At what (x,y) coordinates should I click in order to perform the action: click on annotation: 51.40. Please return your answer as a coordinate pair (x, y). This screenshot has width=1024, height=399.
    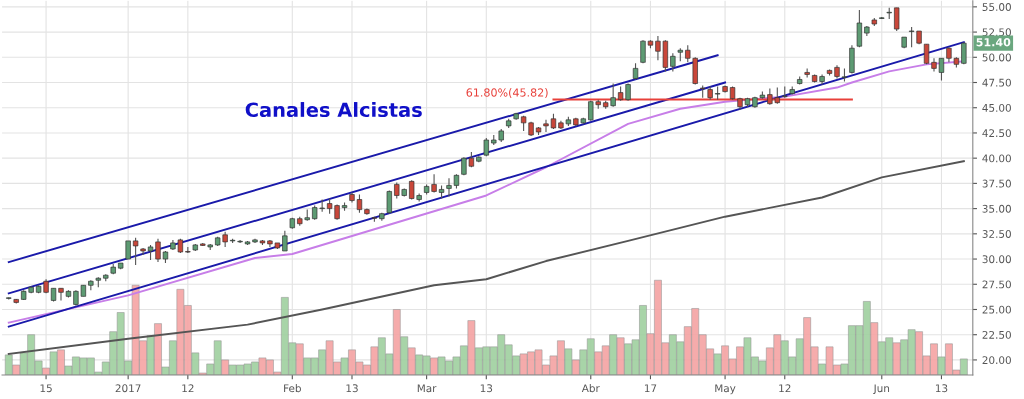
    Looking at the image, I should click on (993, 42).